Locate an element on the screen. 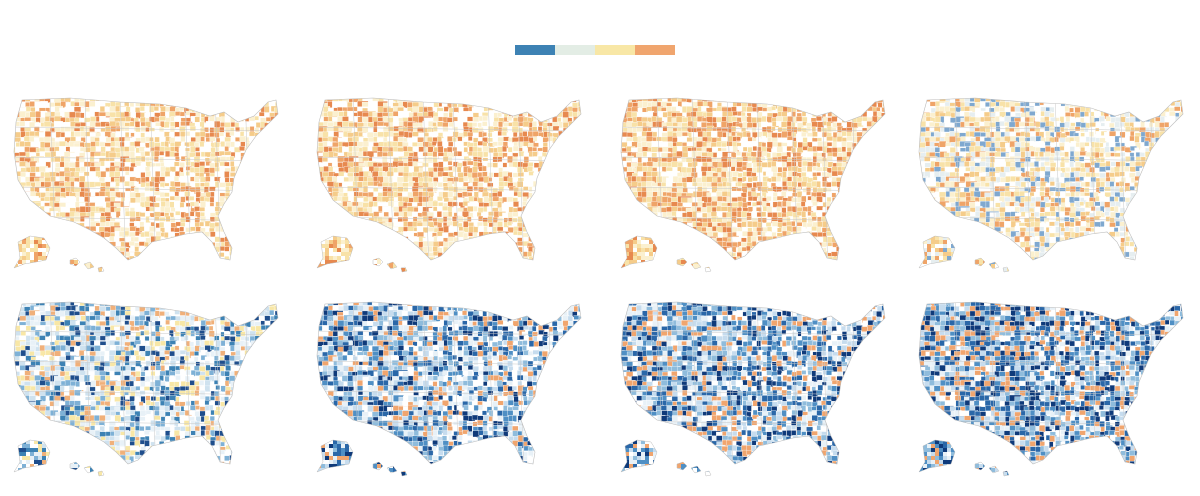 Image resolution: width=1200 pixels, height=496 pixels. color-legend is located at coordinates (595, 50).